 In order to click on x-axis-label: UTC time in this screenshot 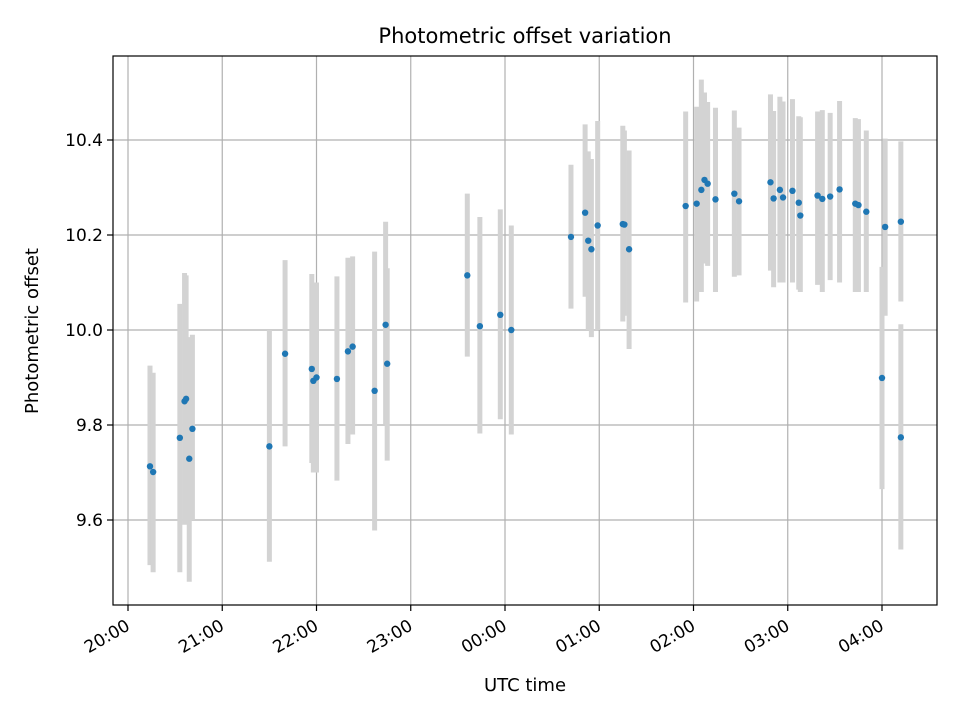, I will do `click(525, 685)`.